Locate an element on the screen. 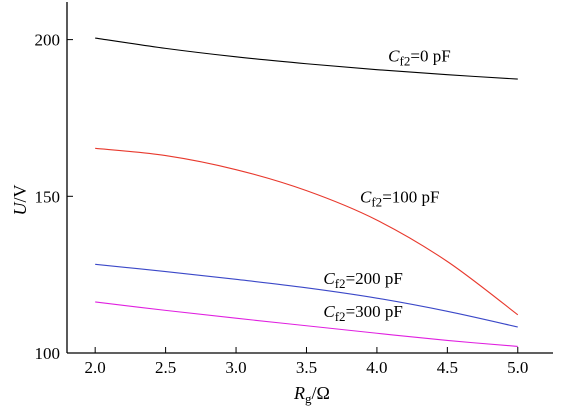 Image resolution: width=563 pixels, height=407 pixels. y-tick-label: 200 is located at coordinates (48, 40).